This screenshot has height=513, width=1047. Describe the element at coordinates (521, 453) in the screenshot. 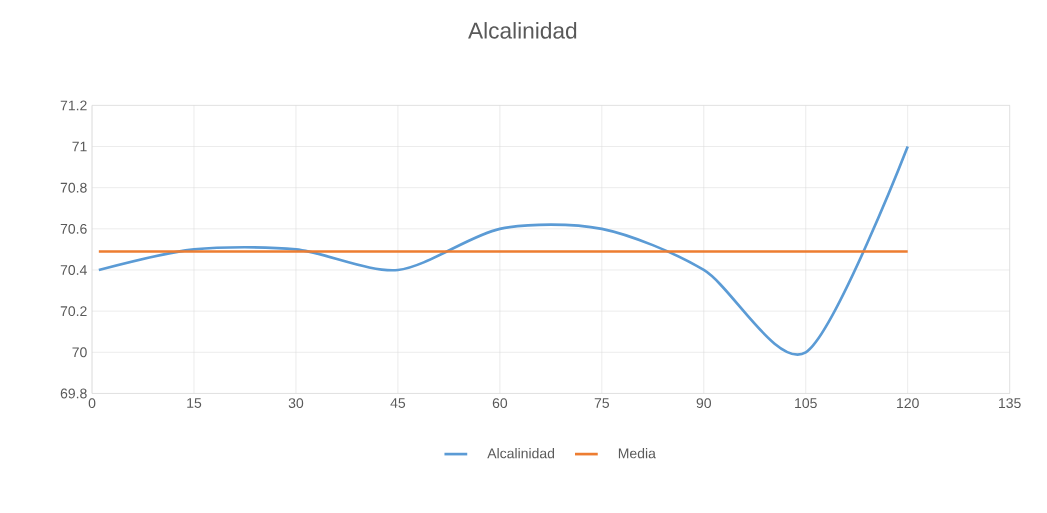

I see `legend-label: Alcalinidad` at that location.